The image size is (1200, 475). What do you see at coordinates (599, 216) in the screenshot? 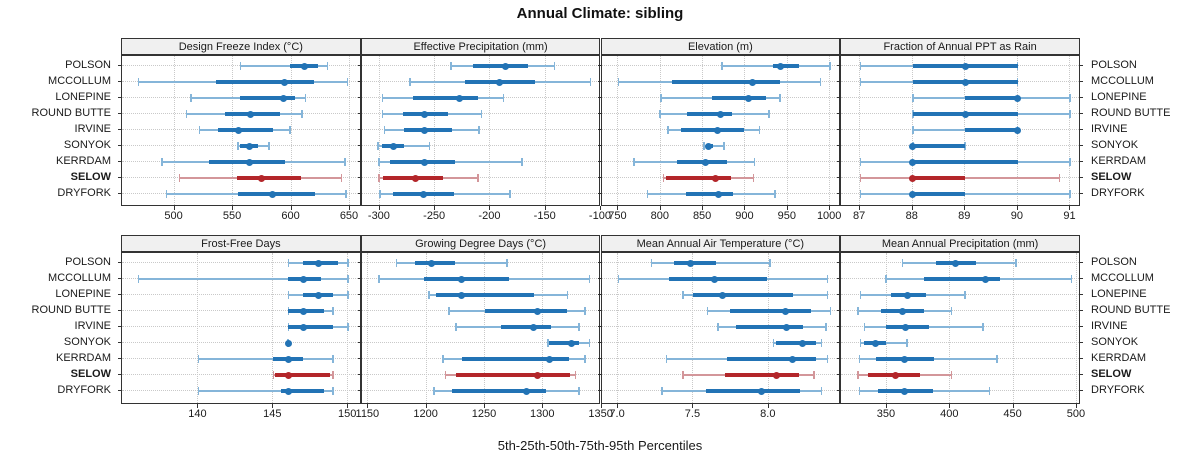
I see `x-tick-label: -100` at bounding box center [599, 216].